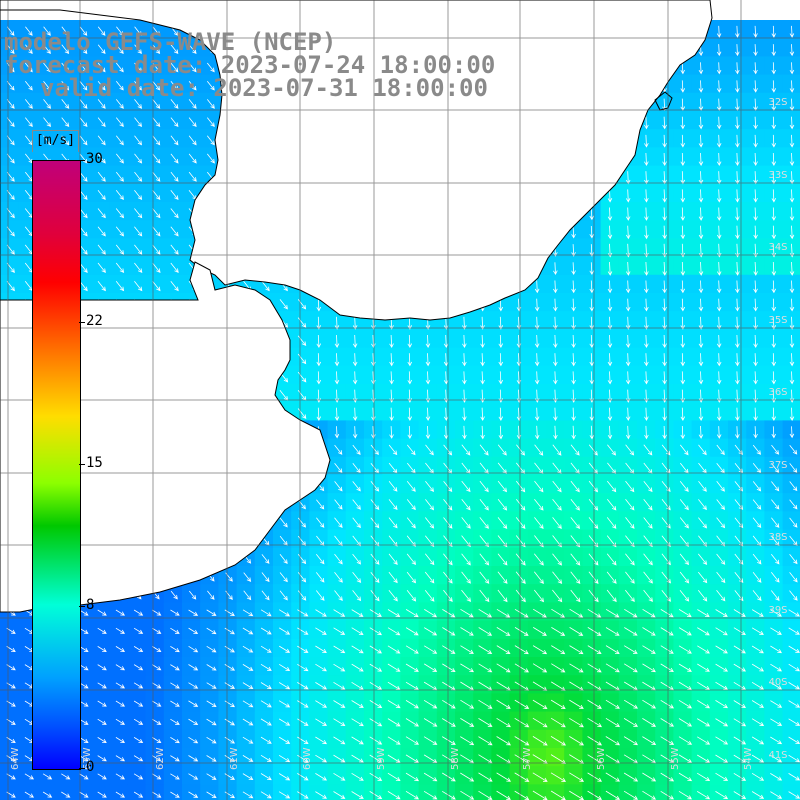 This screenshot has width=800, height=800. Describe the element at coordinates (94, 321) in the screenshot. I see `colorbar-tick-label: 22` at that location.